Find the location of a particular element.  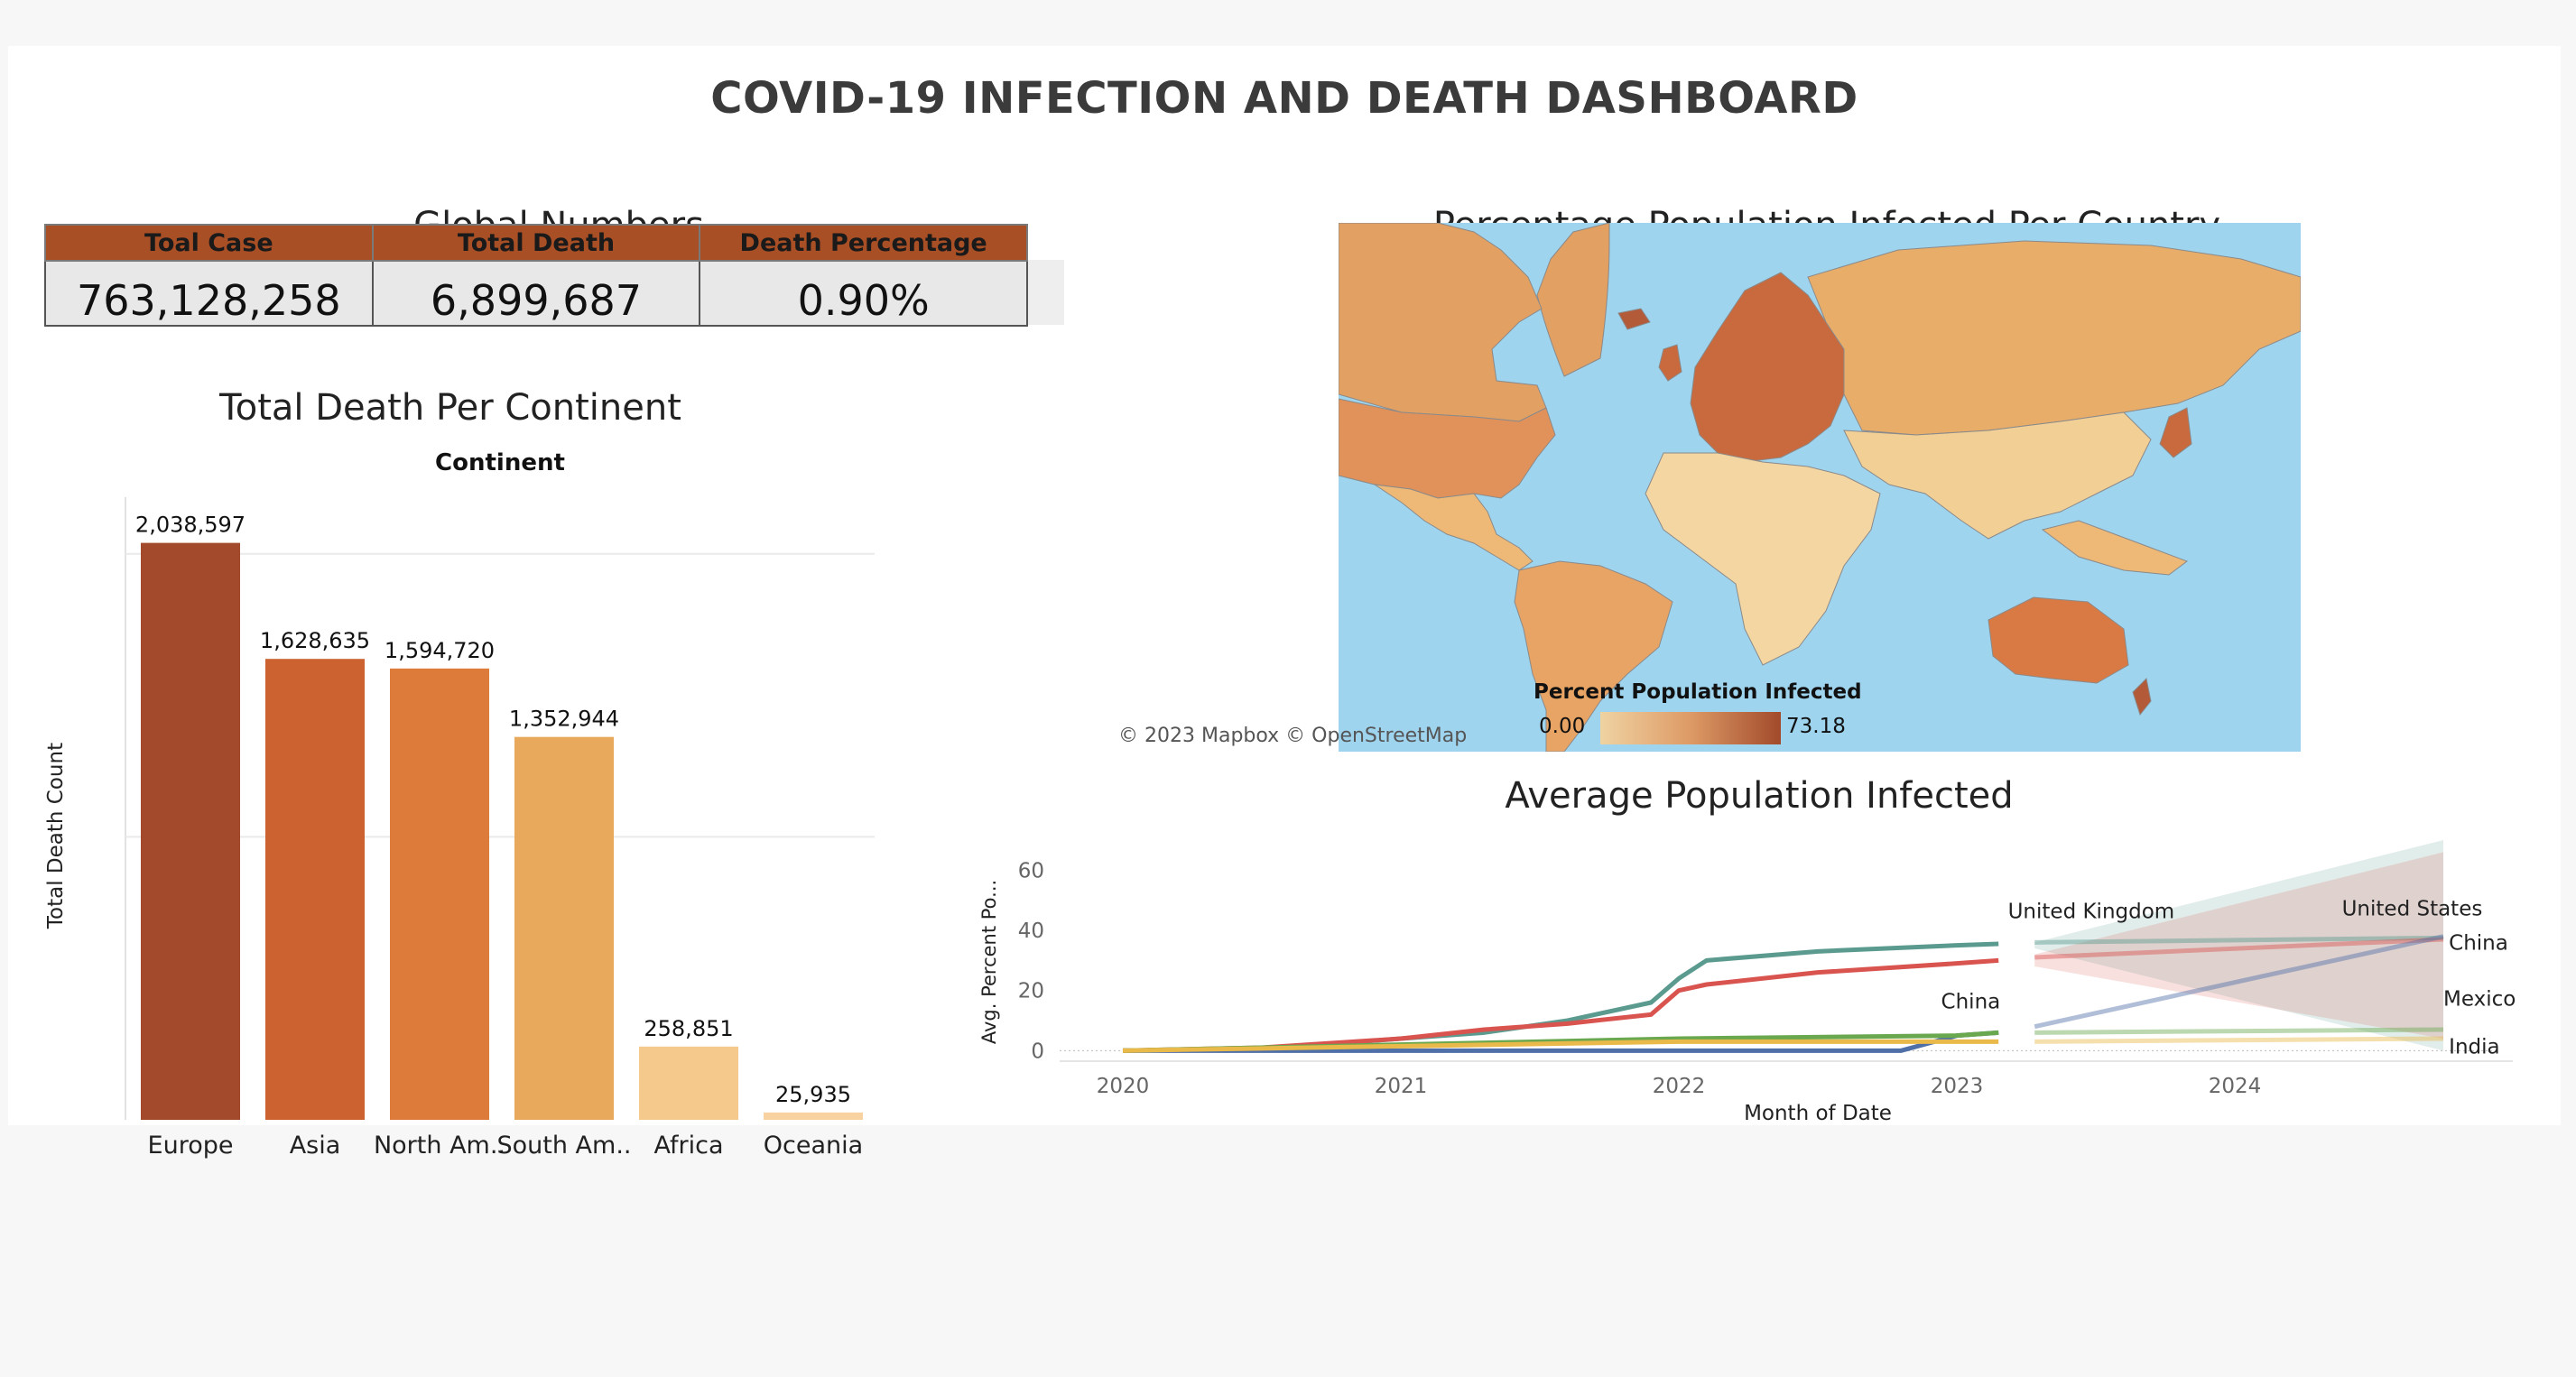

bar-asia is located at coordinates (315, 889).